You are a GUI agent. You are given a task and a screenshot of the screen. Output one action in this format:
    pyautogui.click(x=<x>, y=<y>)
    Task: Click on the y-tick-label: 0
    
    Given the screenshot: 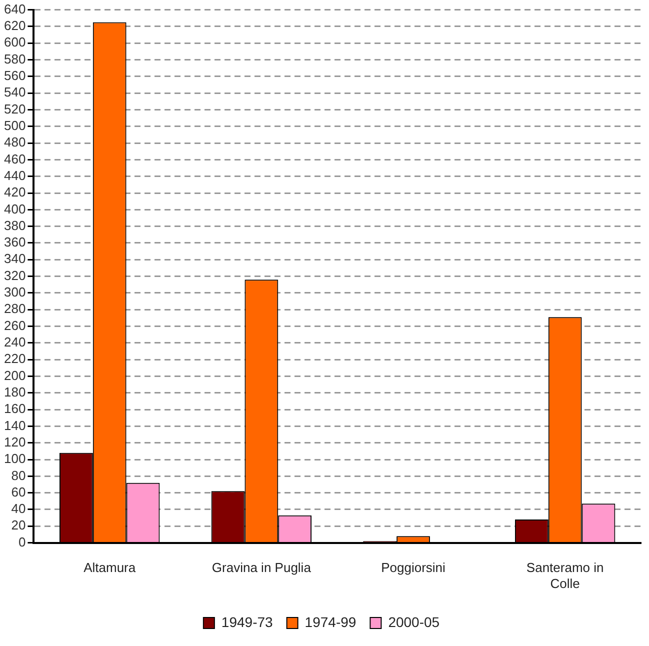 What is the action you would take?
    pyautogui.click(x=22, y=542)
    